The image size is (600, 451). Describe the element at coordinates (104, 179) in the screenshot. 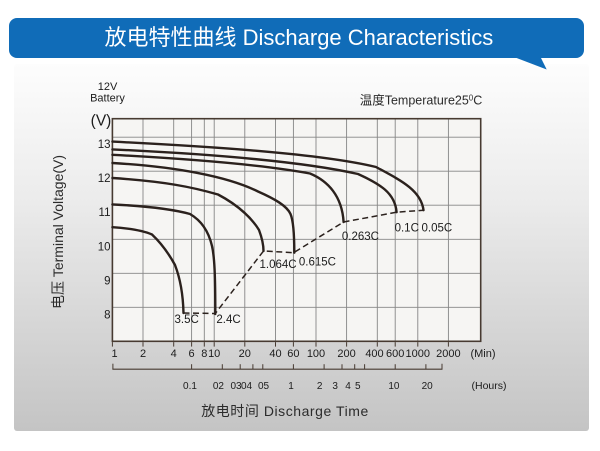

I see `svg-text: 12` at that location.